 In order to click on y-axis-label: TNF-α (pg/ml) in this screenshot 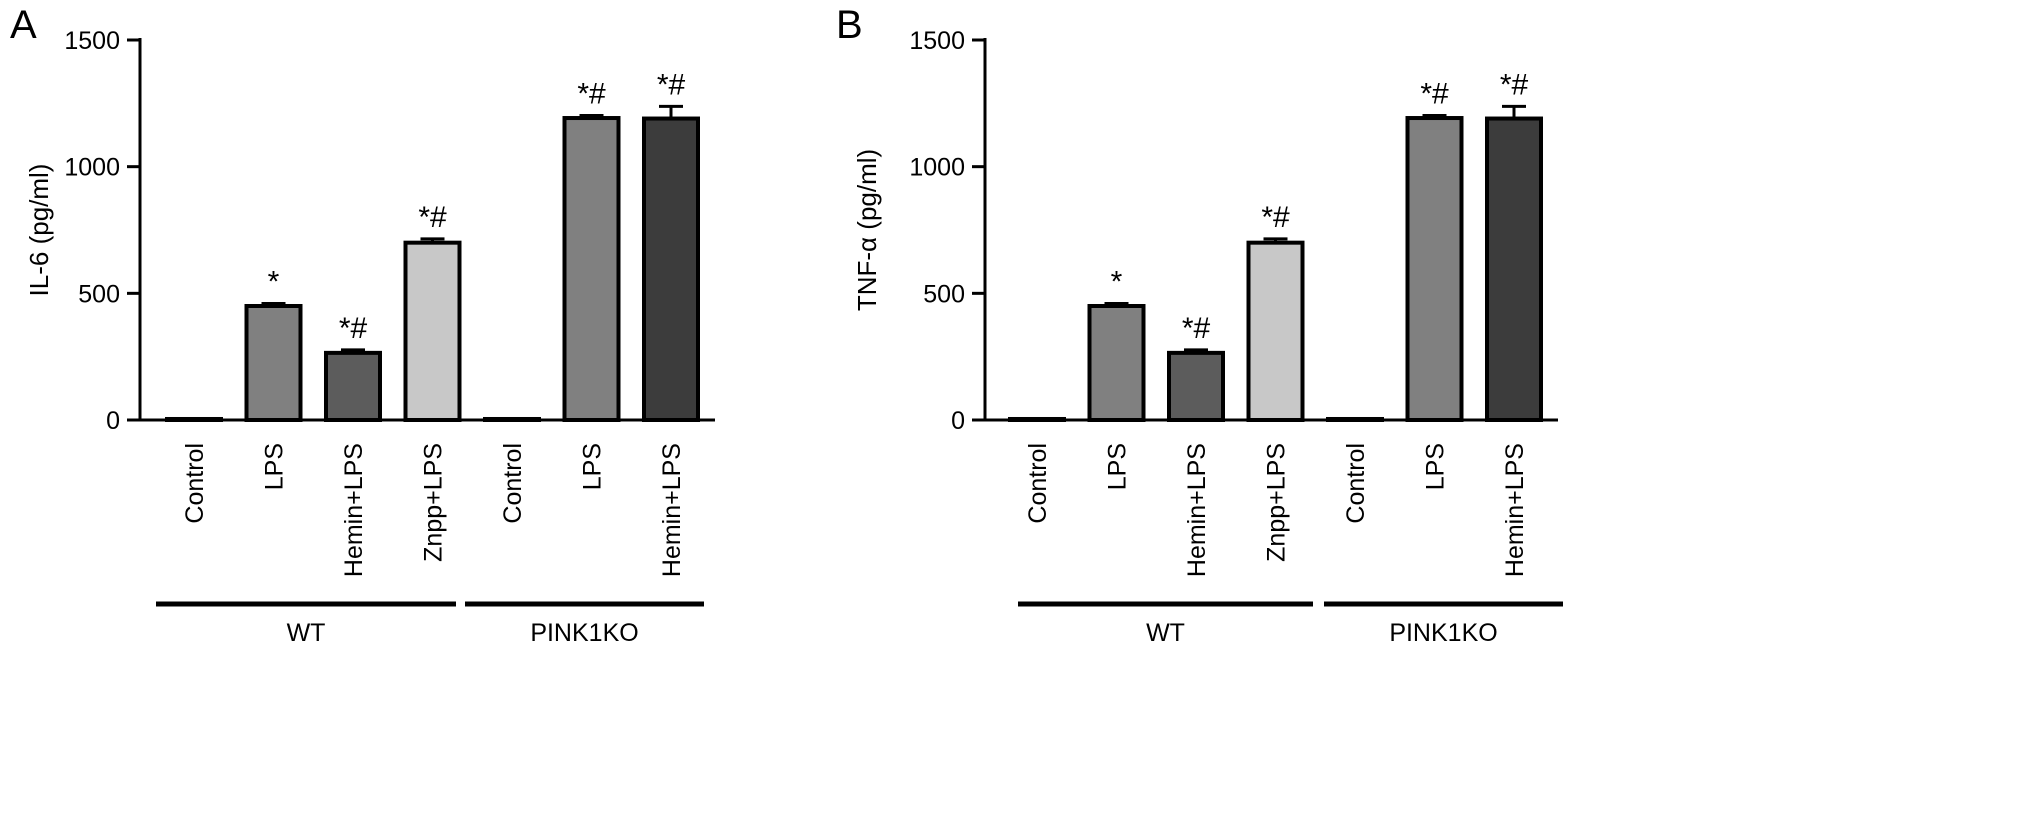, I will do `click(867, 230)`.